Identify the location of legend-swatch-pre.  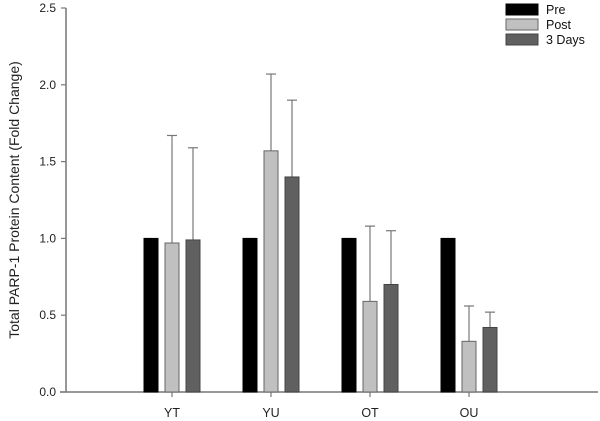
(522, 9).